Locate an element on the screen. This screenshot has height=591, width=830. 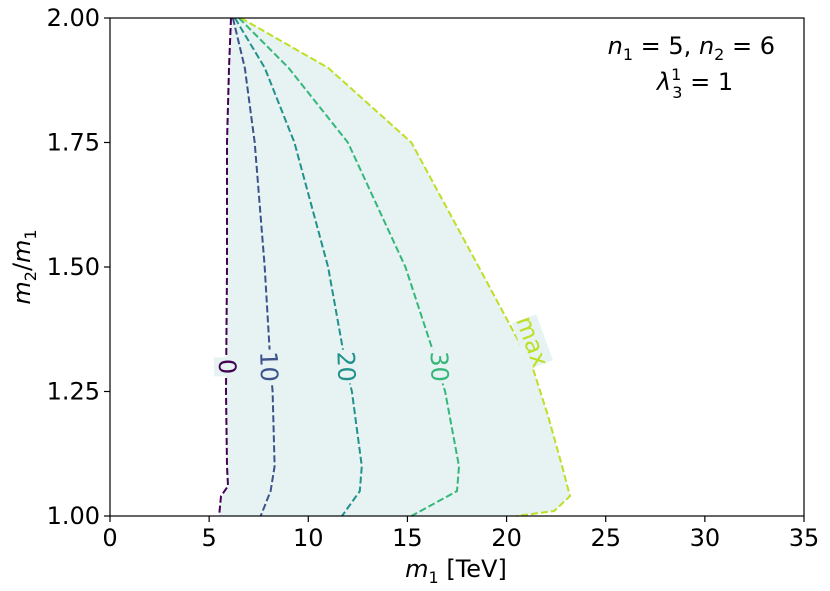
y-axis-label: m2/m1 is located at coordinates (24, 266).